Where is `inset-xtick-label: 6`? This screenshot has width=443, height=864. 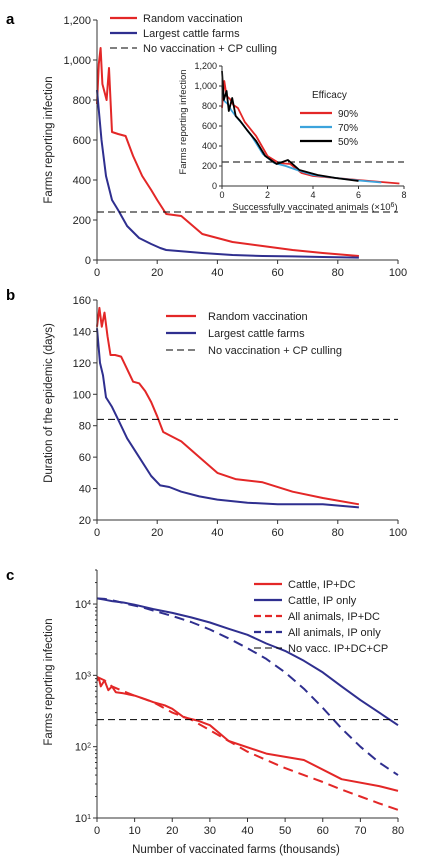
inset-xtick-label: 6 is located at coordinates (358, 195).